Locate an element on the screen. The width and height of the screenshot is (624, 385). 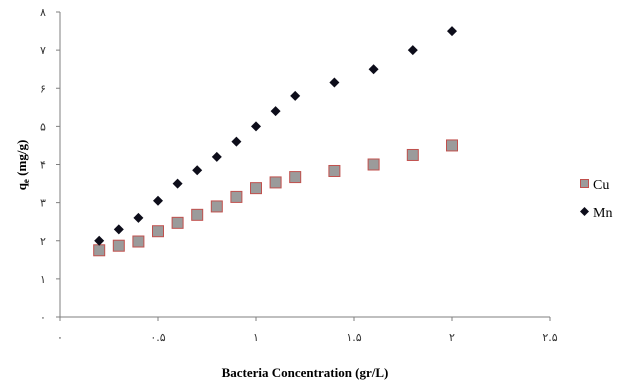
legend-marker-mn is located at coordinates (584, 211).